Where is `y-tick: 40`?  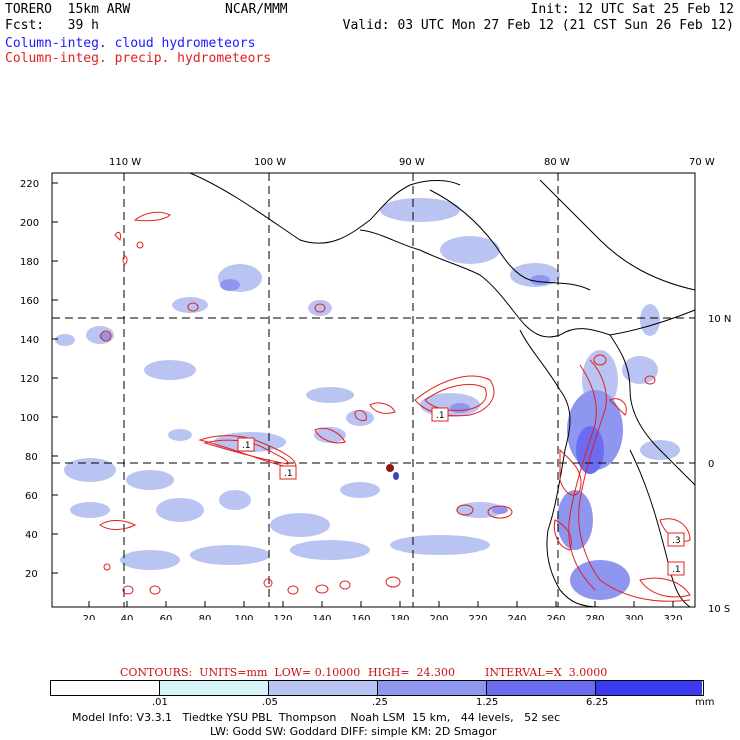 y-tick: 40 is located at coordinates (31, 535).